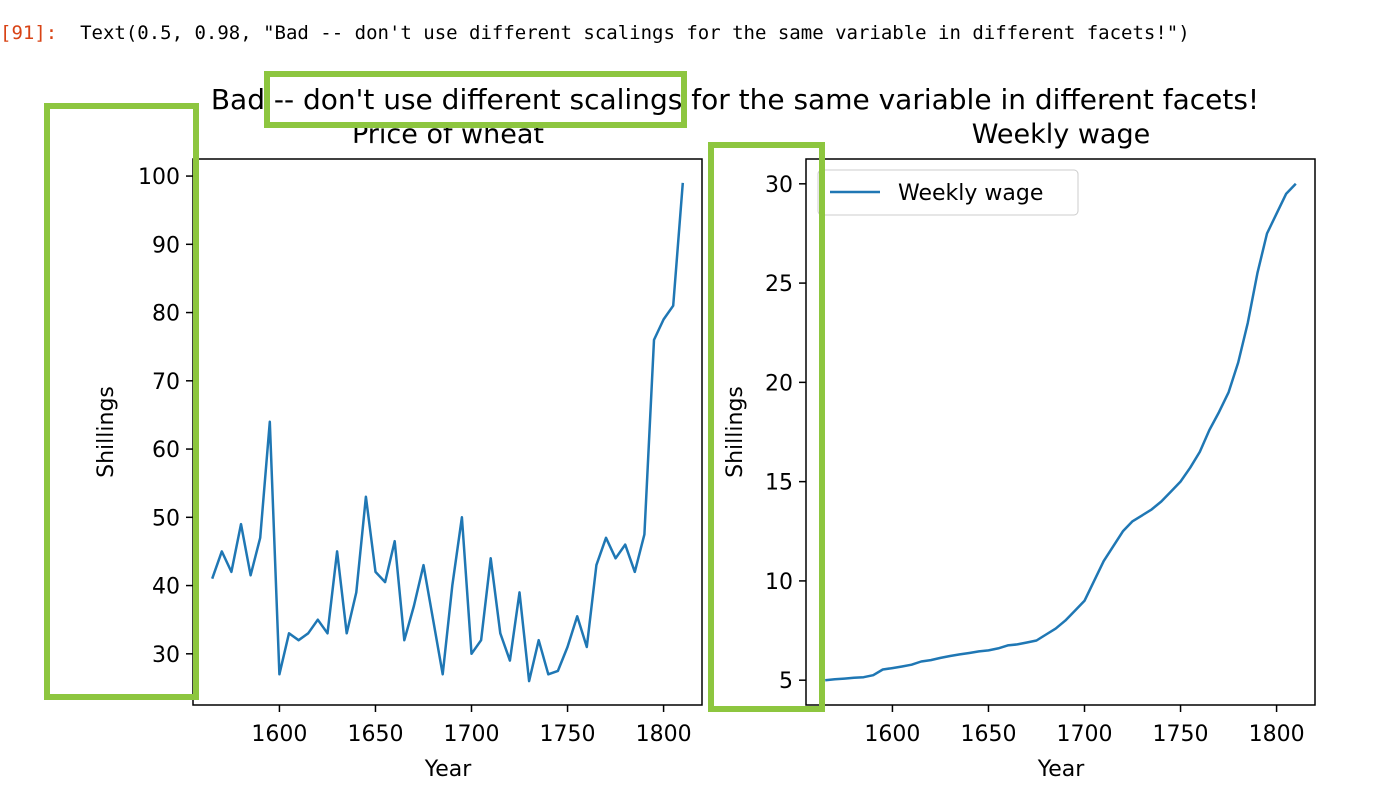  Describe the element at coordinates (166, 314) in the screenshot. I see `y-tick-label: 80` at that location.